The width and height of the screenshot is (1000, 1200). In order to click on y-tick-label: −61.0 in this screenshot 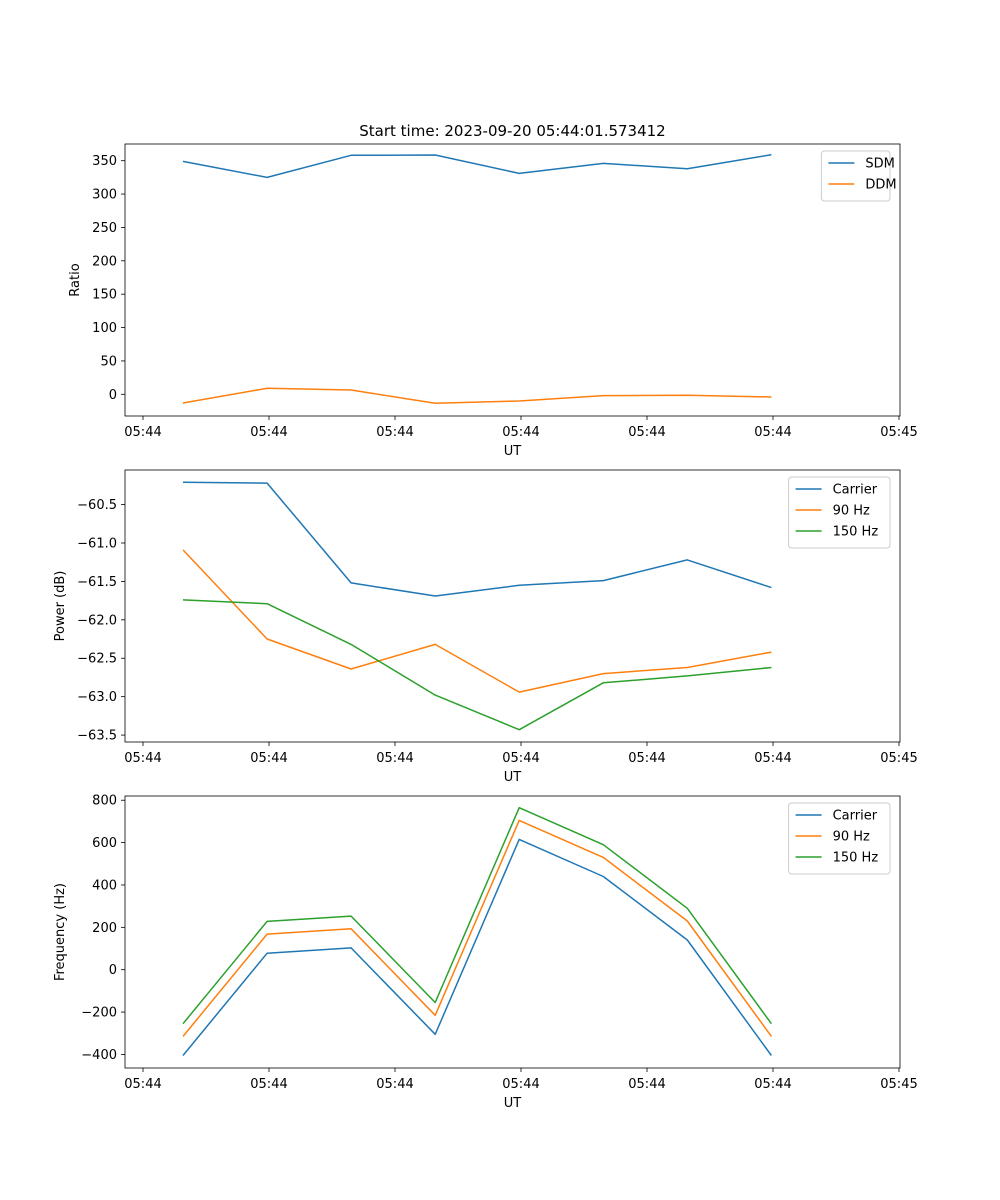, I will do `click(97, 543)`.